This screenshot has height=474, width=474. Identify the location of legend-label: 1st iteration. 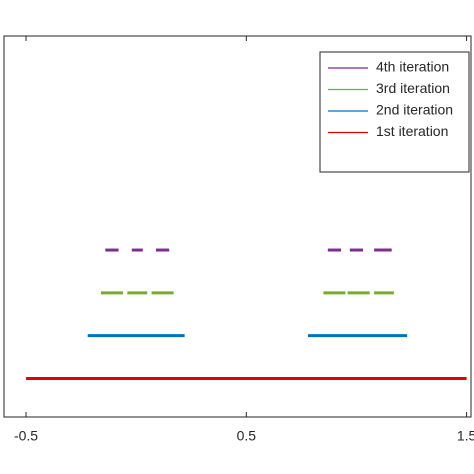
(412, 131).